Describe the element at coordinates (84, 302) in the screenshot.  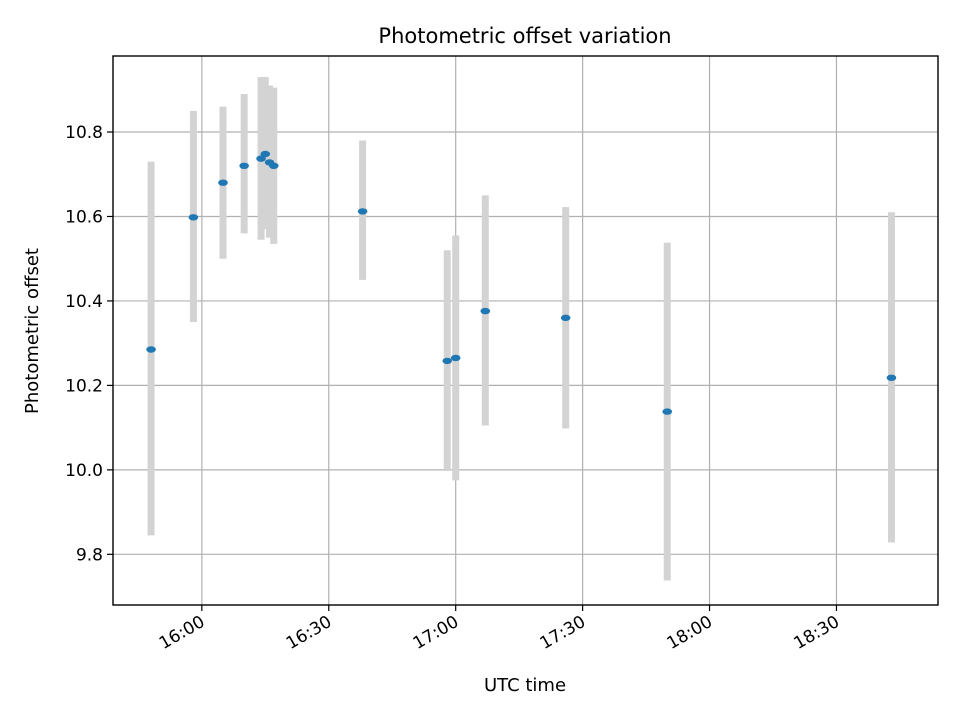
I see `y-tick-label: 10.4` at that location.